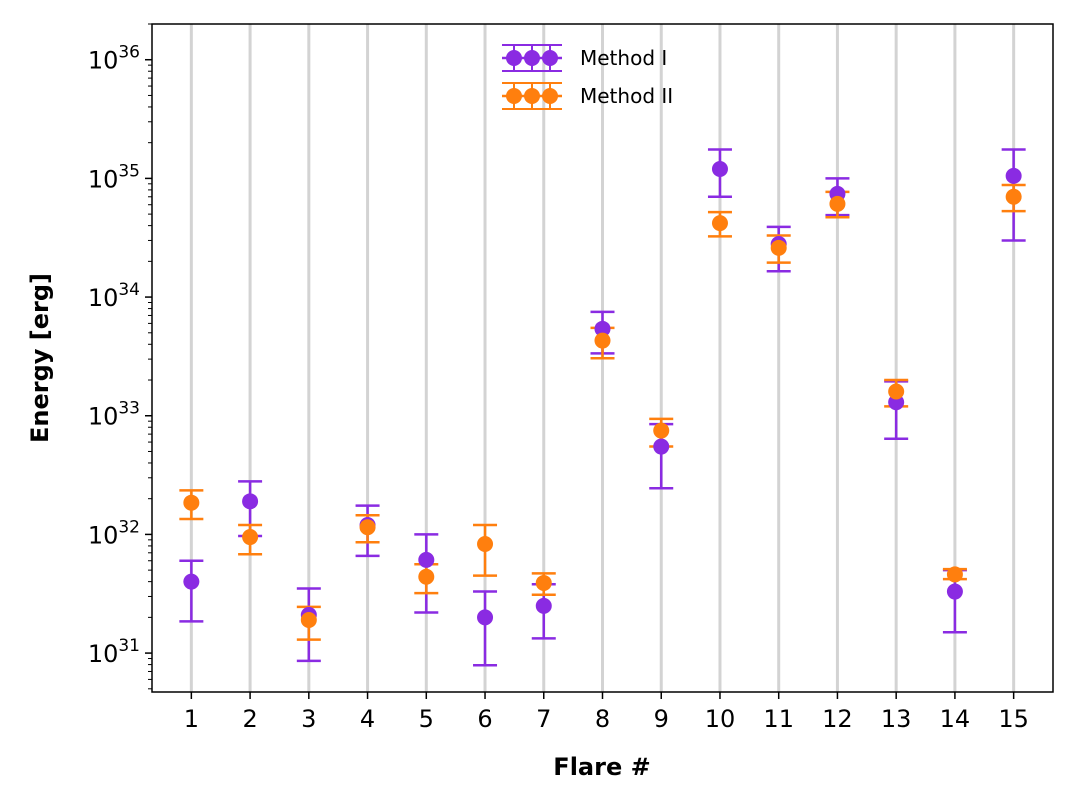 This screenshot has width=1079, height=809. I want to click on y-tick-label: 1035, so click(114, 177).